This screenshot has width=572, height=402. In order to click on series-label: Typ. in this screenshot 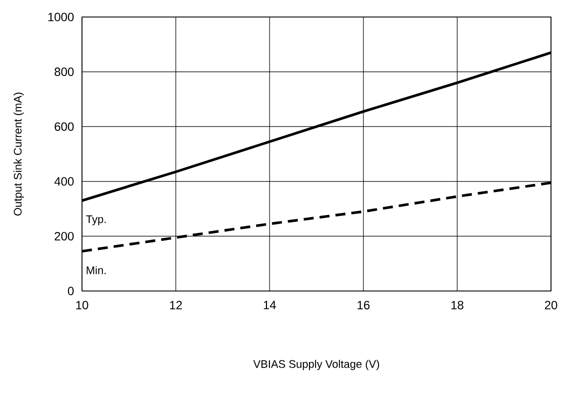, I will do `click(96, 220)`.